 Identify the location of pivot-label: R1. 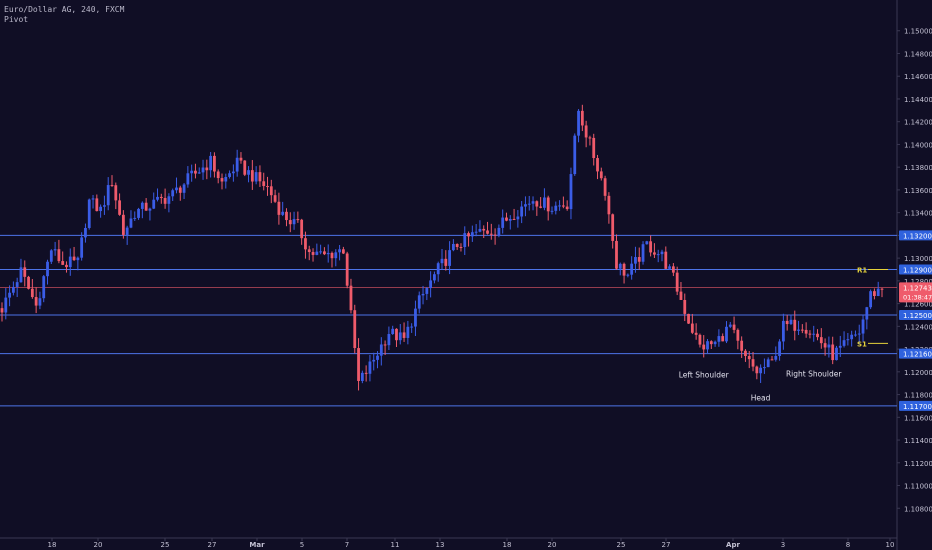
(862, 271).